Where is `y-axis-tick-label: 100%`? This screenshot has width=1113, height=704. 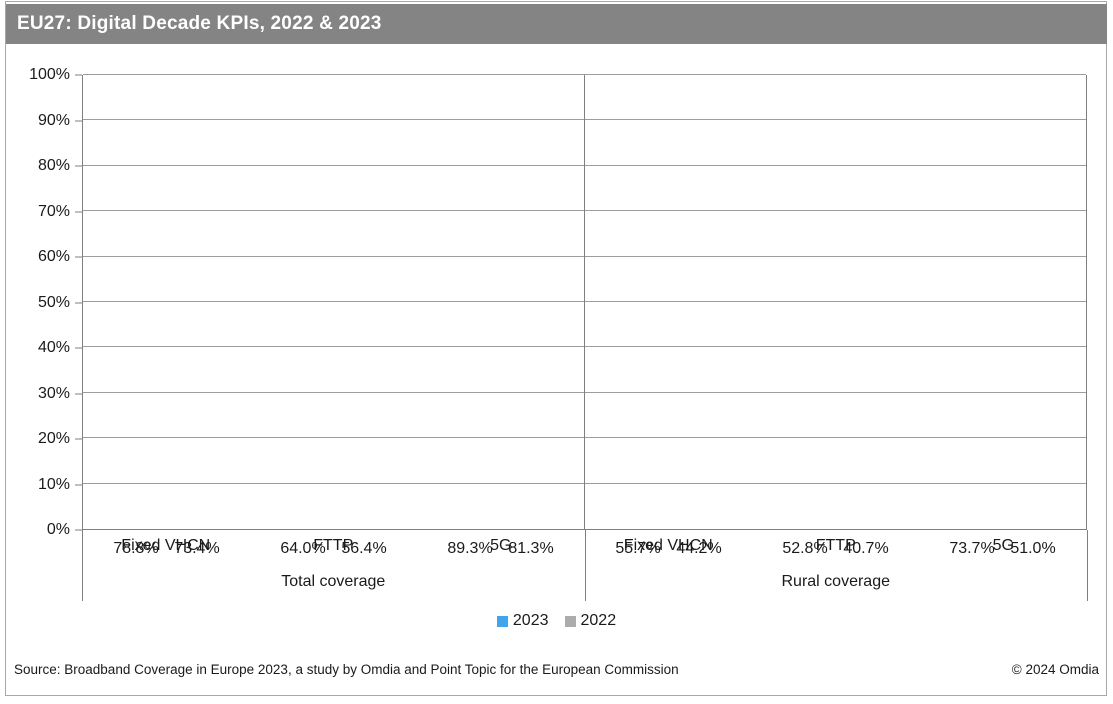
y-axis-tick-label: 100% is located at coordinates (49, 74).